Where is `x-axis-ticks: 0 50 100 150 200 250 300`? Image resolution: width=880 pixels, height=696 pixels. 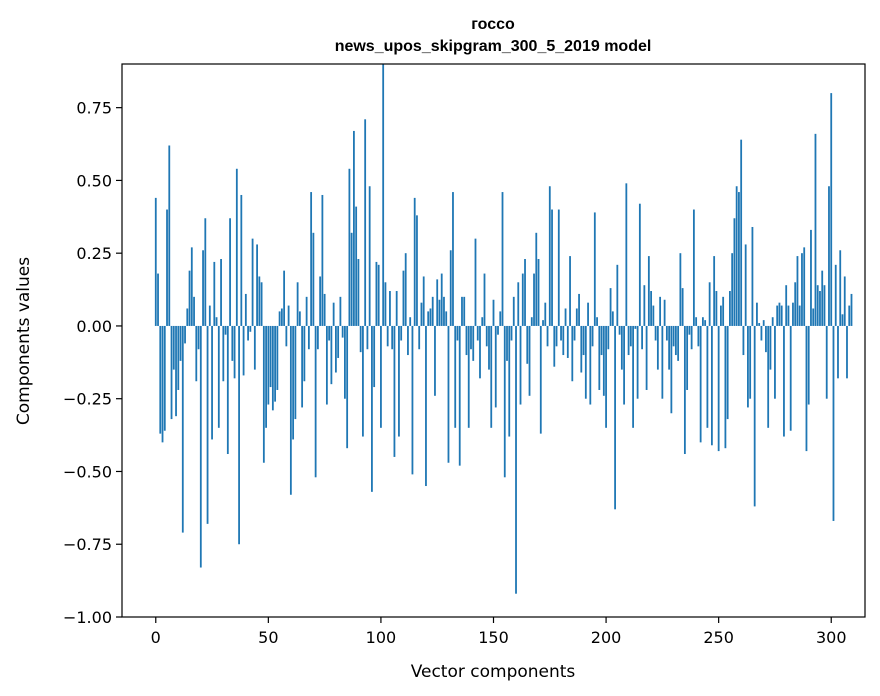
x-axis-ticks: 0 50 100 150 200 250 300 is located at coordinates (499, 632).